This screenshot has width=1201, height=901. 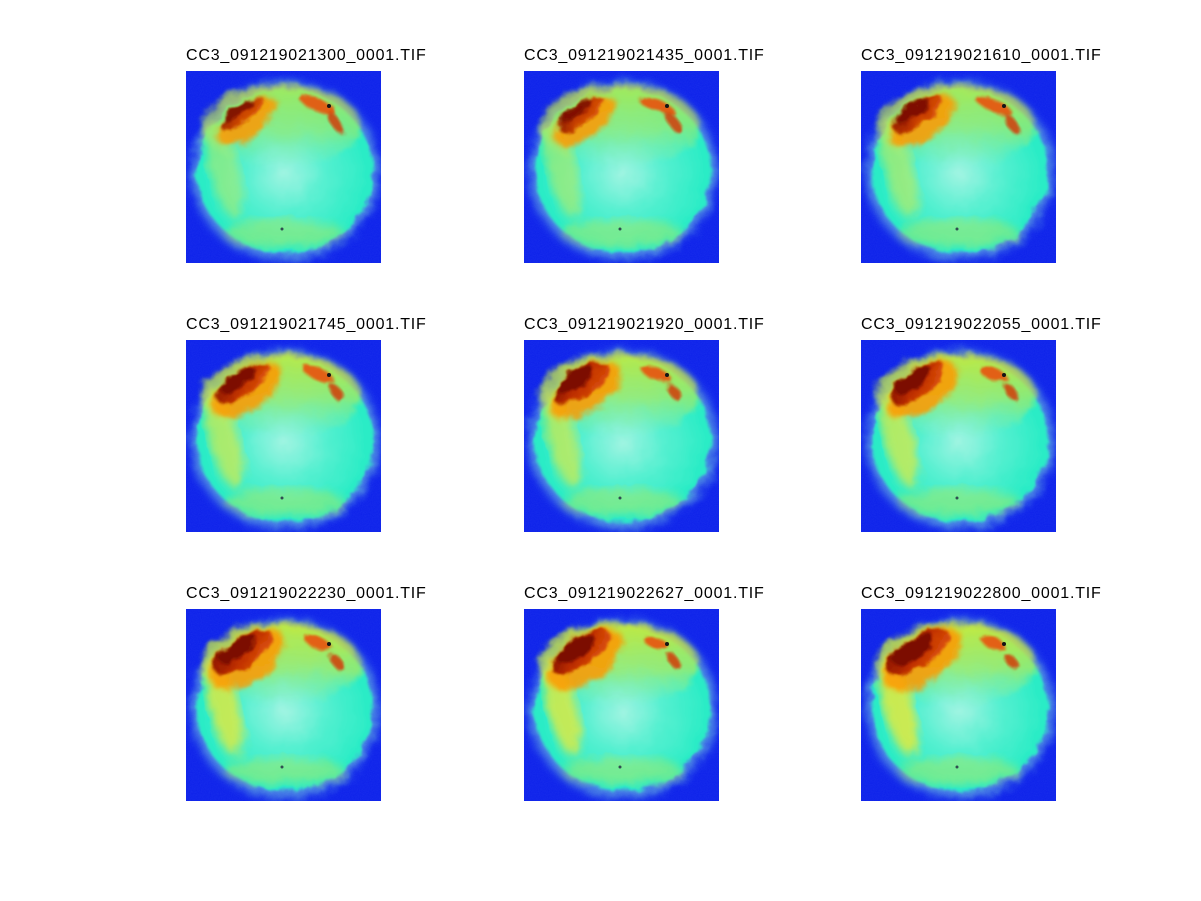 What do you see at coordinates (981, 593) in the screenshot?
I see `image-title: CC3_091219022800_0001.TIF` at bounding box center [981, 593].